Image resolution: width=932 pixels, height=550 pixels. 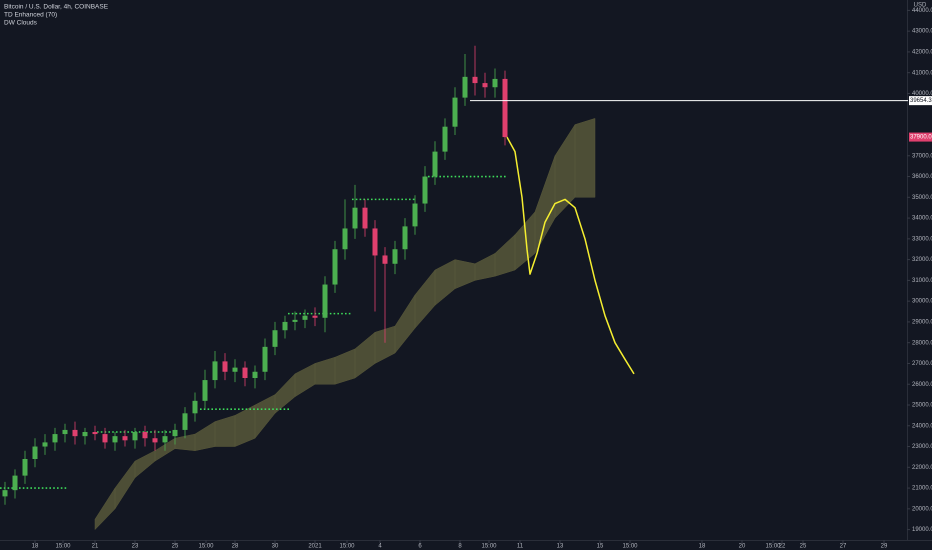 I want to click on symbol-title: Bitcoin / U.S. Dollar, 4h, COINBASE, so click(x=56, y=7).